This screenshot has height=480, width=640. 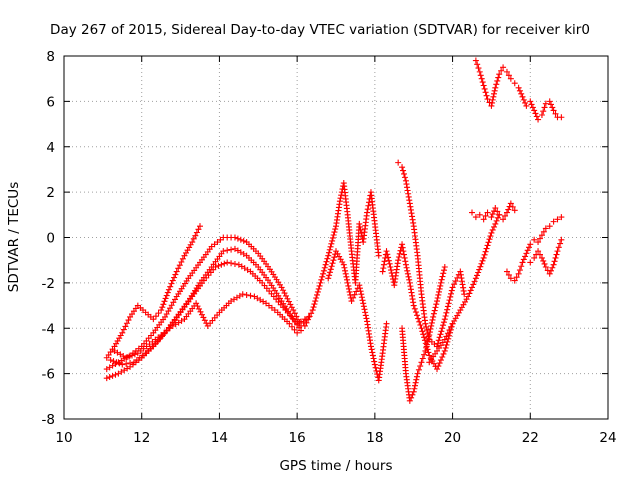 What do you see at coordinates (48, 284) in the screenshot?
I see `y-tick-label: -2` at bounding box center [48, 284].